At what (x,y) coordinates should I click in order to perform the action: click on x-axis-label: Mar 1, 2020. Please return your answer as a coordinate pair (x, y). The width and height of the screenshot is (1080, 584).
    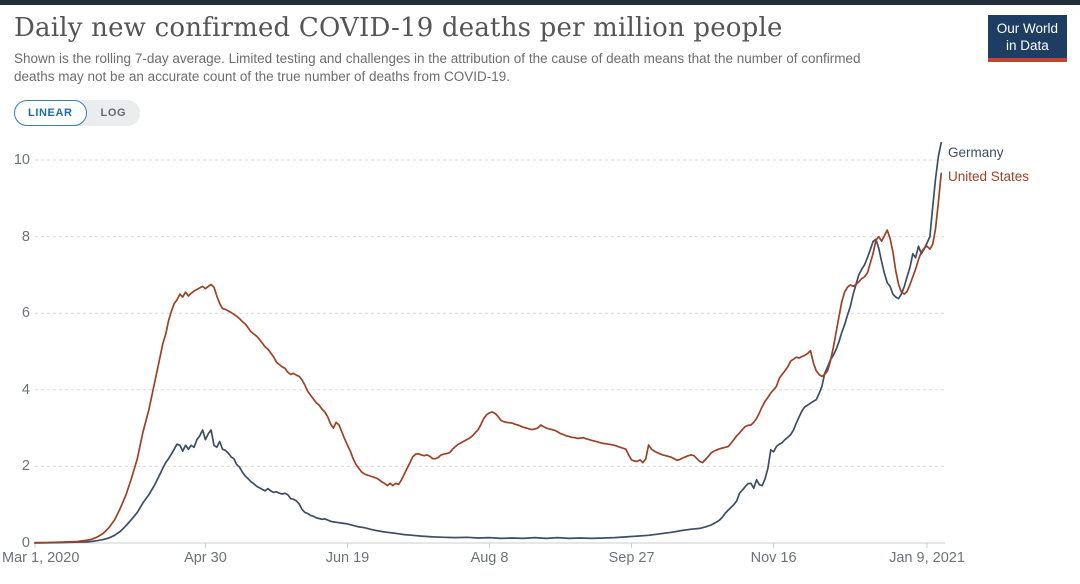
    Looking at the image, I should click on (41, 558).